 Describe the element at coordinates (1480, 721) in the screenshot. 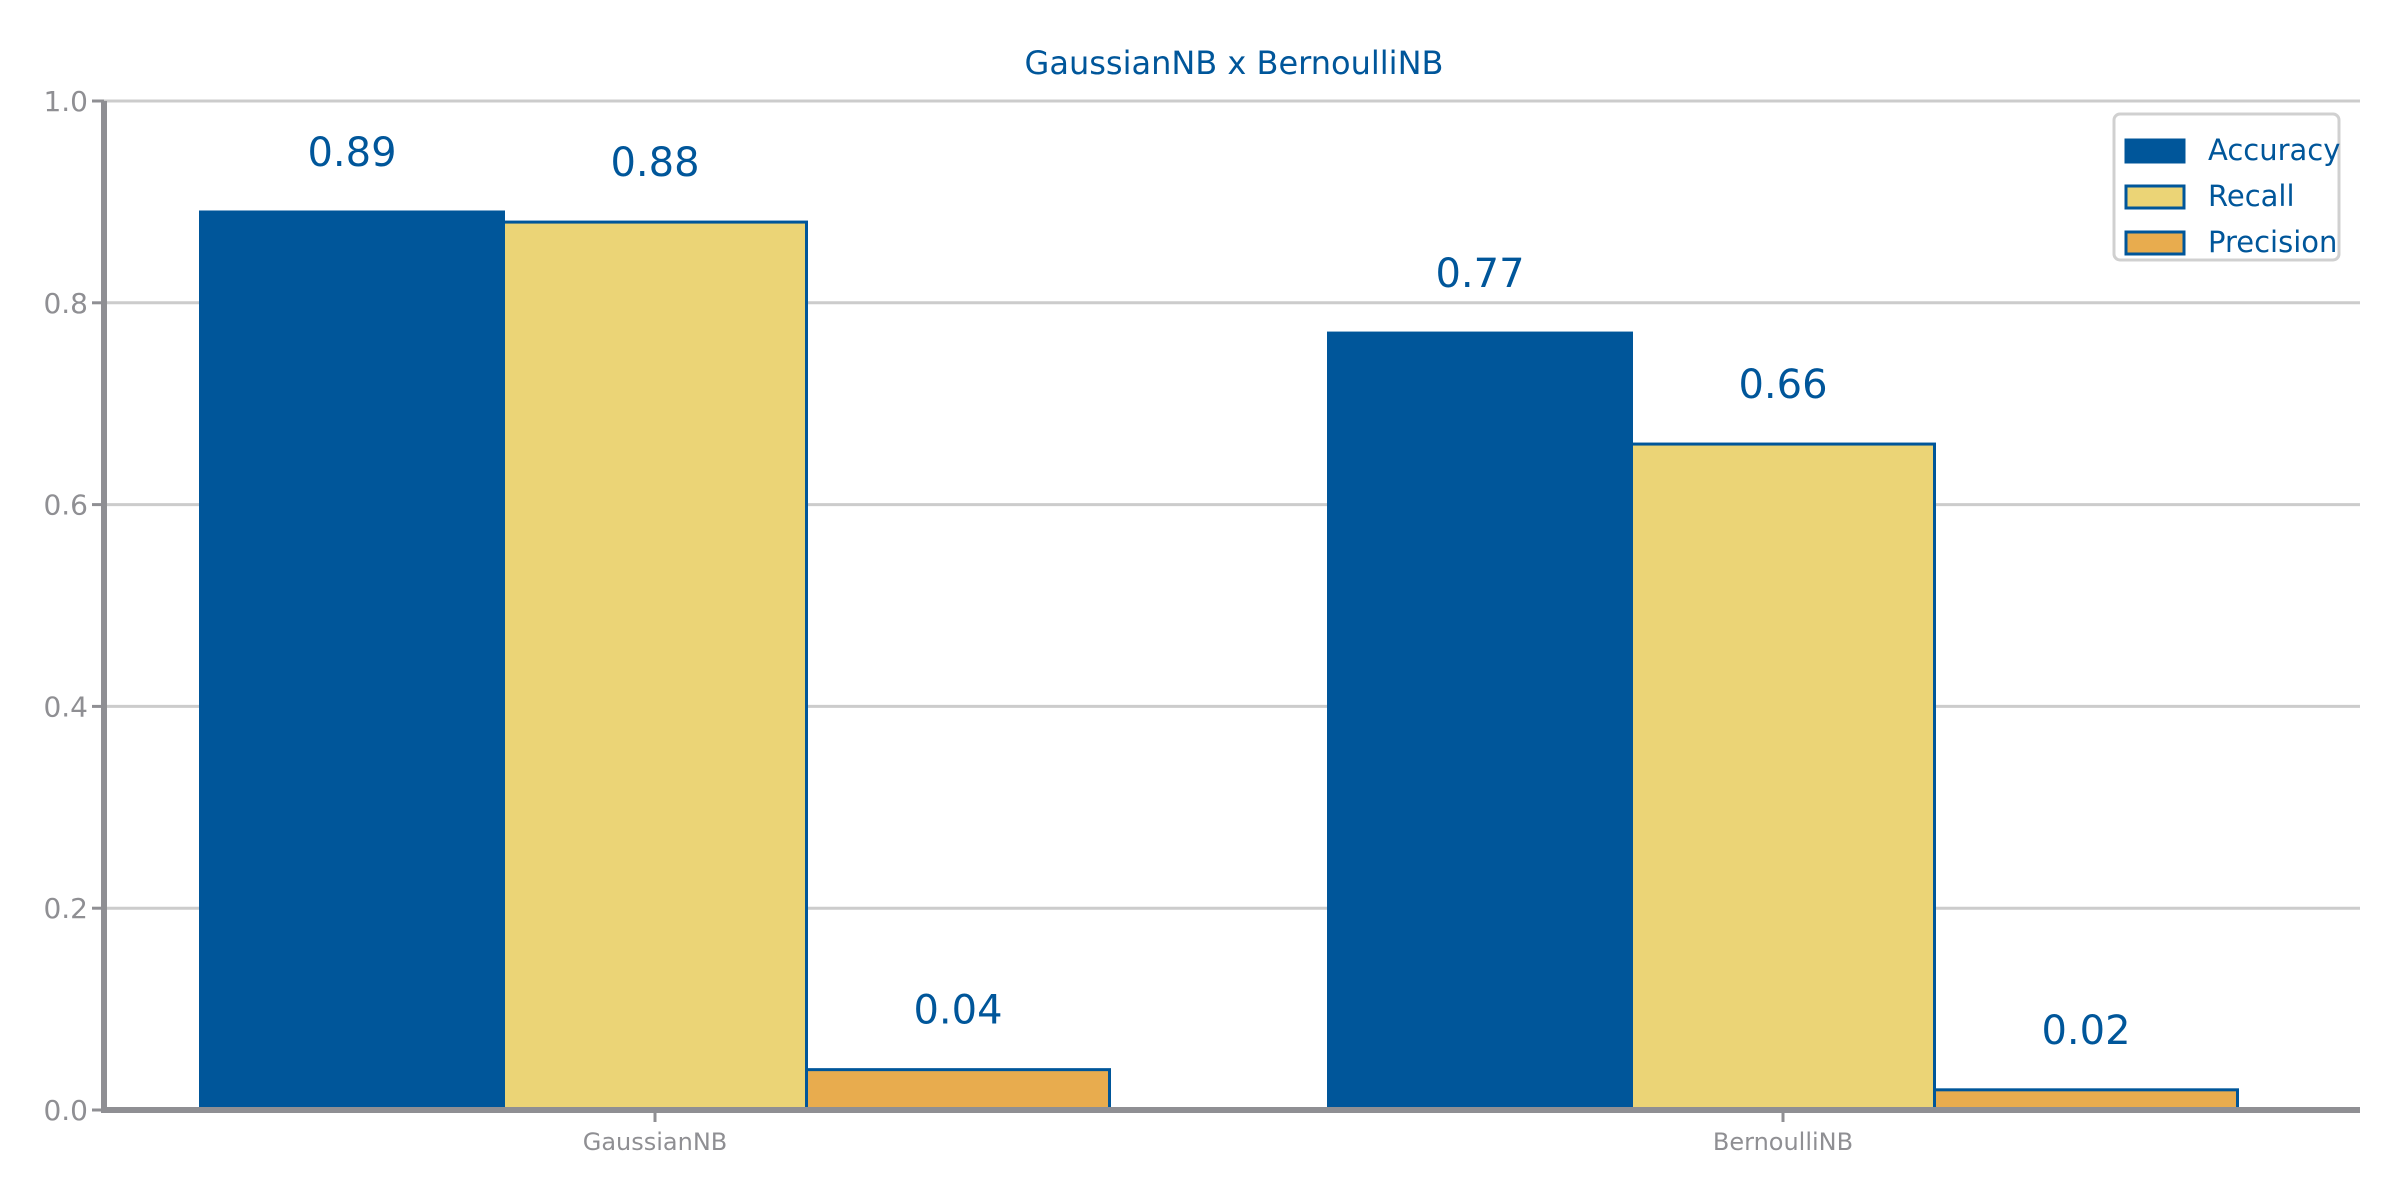

I see `bar-accuracy-bernoullinb` at that location.